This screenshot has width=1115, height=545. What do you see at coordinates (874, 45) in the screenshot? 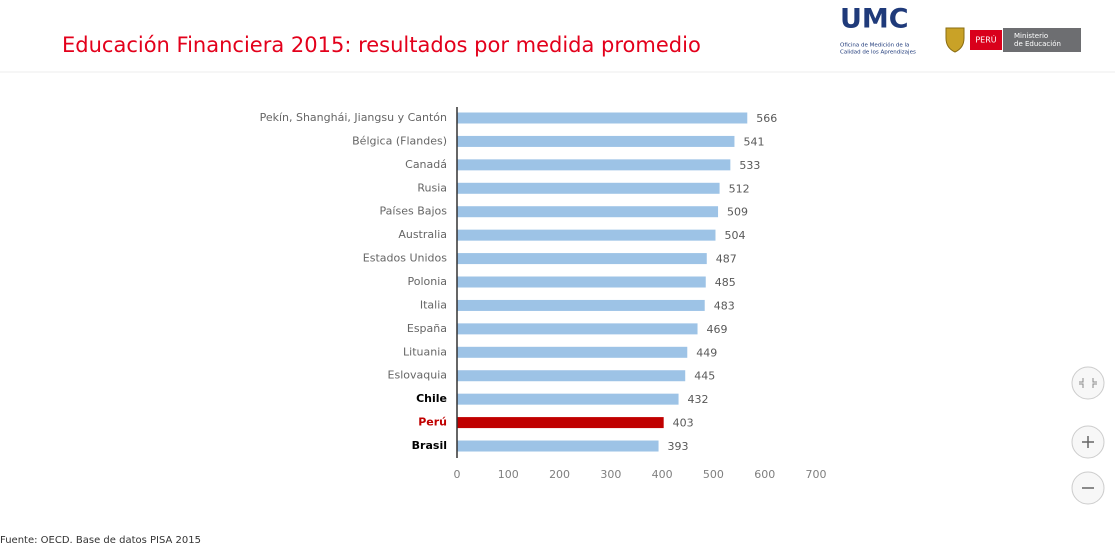
I see `logo-umc-sub: Oficina de Medición de la` at bounding box center [874, 45].